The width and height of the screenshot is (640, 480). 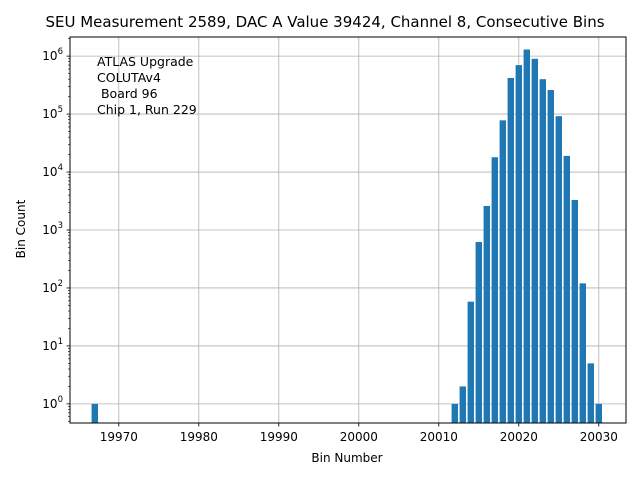 I want to click on x-tick-label: 20000, so click(x=359, y=437).